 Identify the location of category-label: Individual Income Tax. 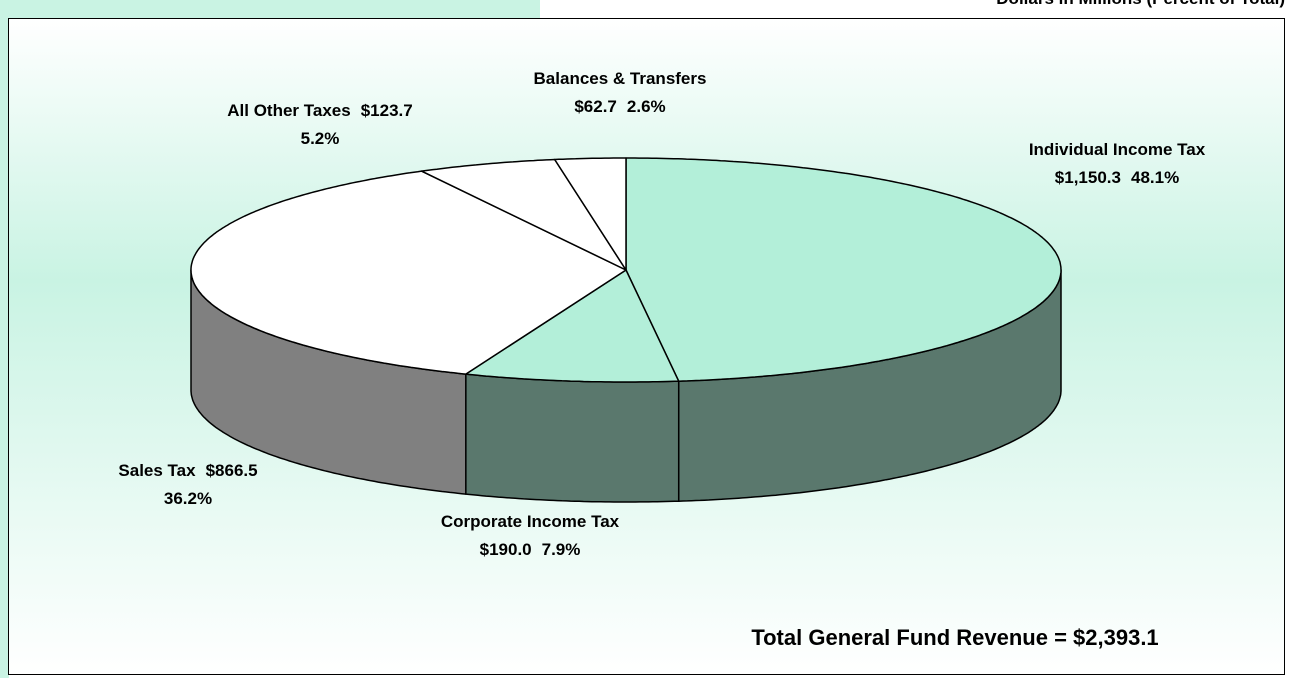
(1117, 149).